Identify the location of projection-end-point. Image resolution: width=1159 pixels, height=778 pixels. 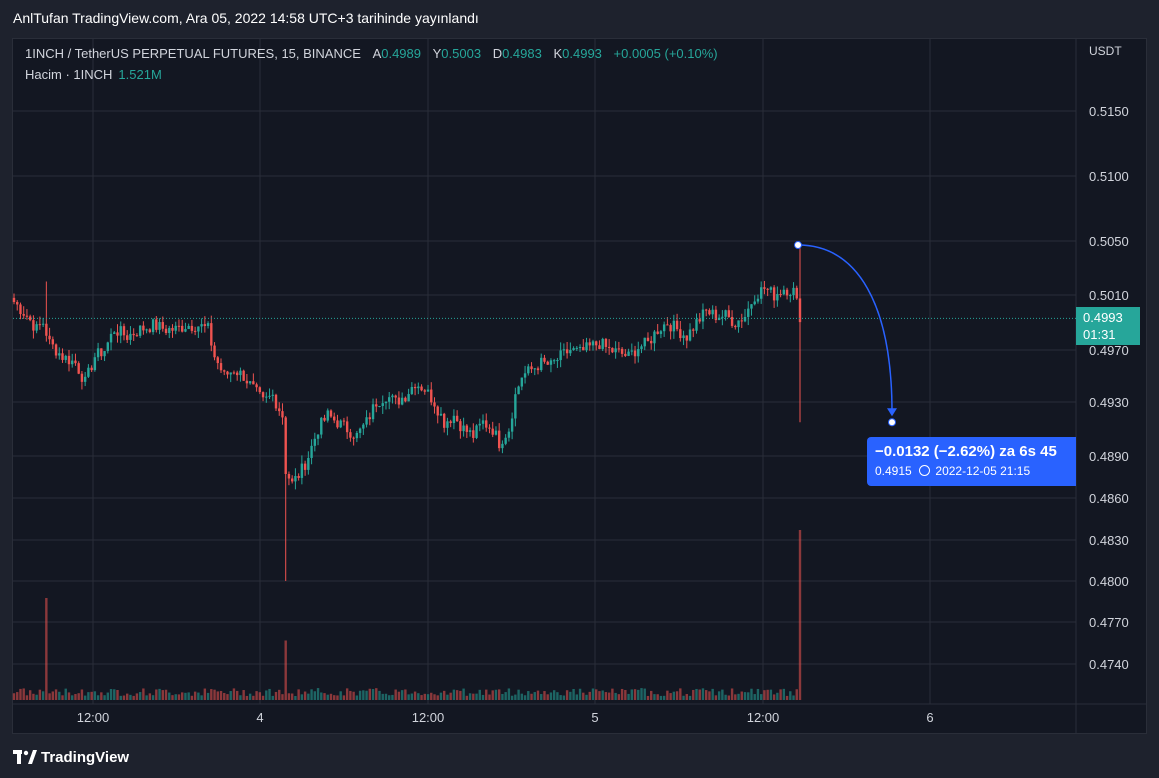
(892, 422).